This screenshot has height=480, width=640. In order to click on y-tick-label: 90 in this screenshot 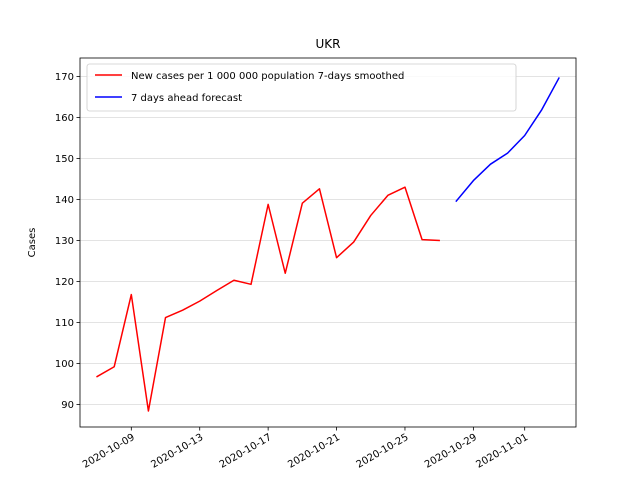, I will do `click(67, 405)`.